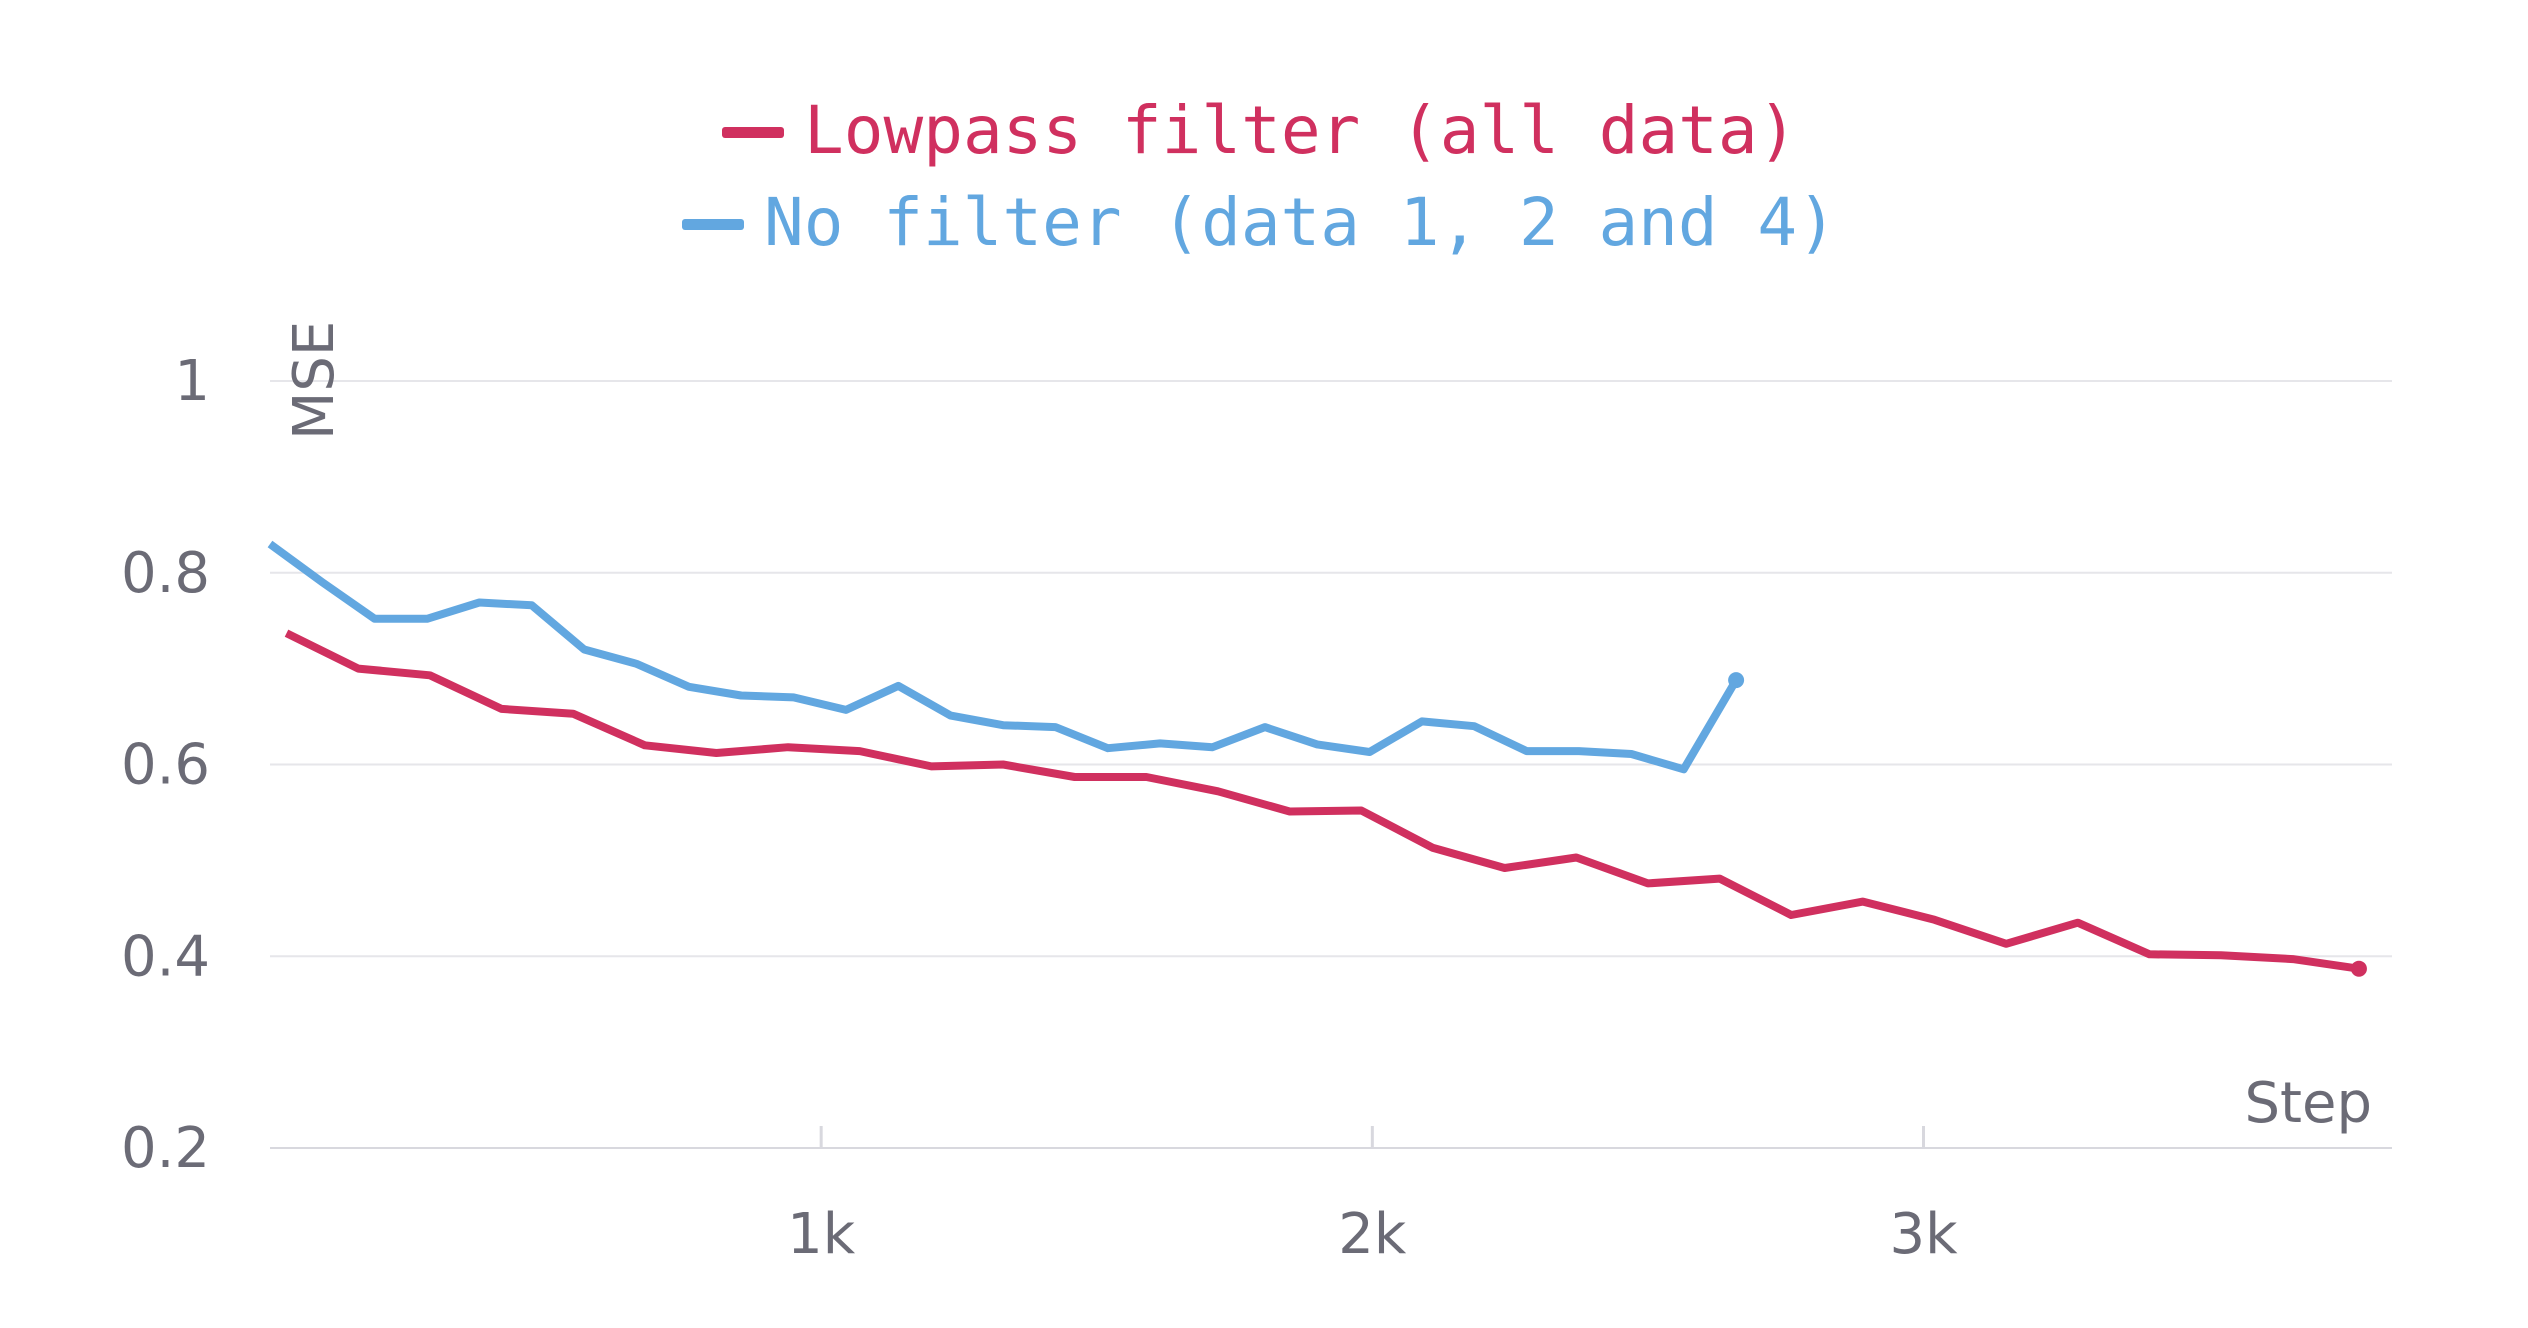 This screenshot has height=1328, width=2528. I want to click on y-axis-label: MSE, so click(314, 380).